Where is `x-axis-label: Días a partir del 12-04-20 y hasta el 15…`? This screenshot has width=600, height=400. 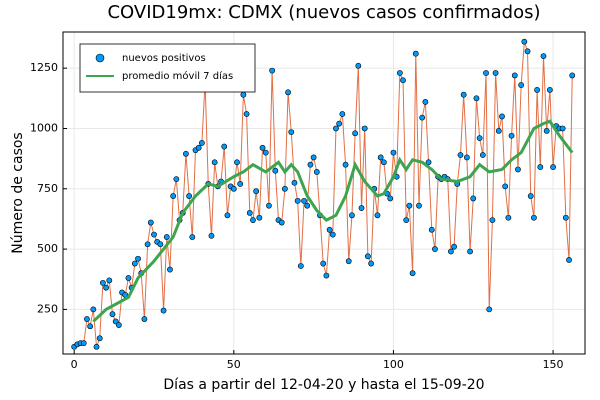 x-axis-label: Días a partir del 12-04-20 y hasta el 15… is located at coordinates (323, 385).